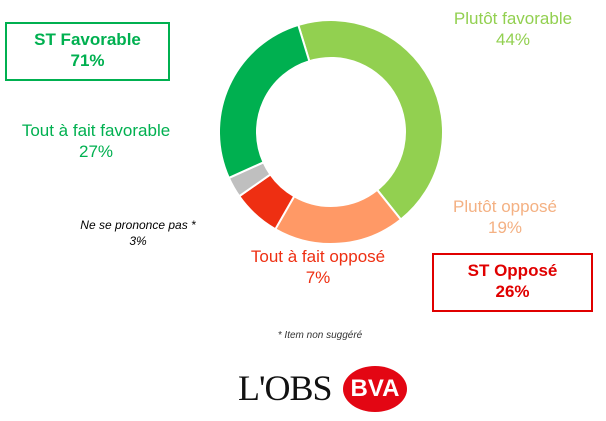 Image resolution: width=606 pixels, height=421 pixels. Describe the element at coordinates (138, 225) in the screenshot. I see `label-nsp-text: Ne se prononce pas *` at that location.